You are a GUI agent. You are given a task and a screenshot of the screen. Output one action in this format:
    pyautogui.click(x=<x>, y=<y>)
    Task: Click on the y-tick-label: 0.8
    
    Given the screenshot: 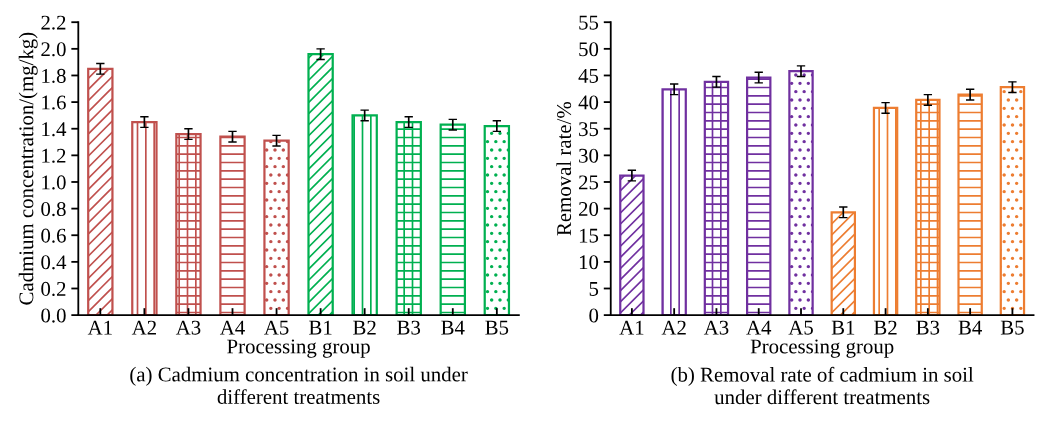 What is the action you would take?
    pyautogui.click(x=53, y=209)
    